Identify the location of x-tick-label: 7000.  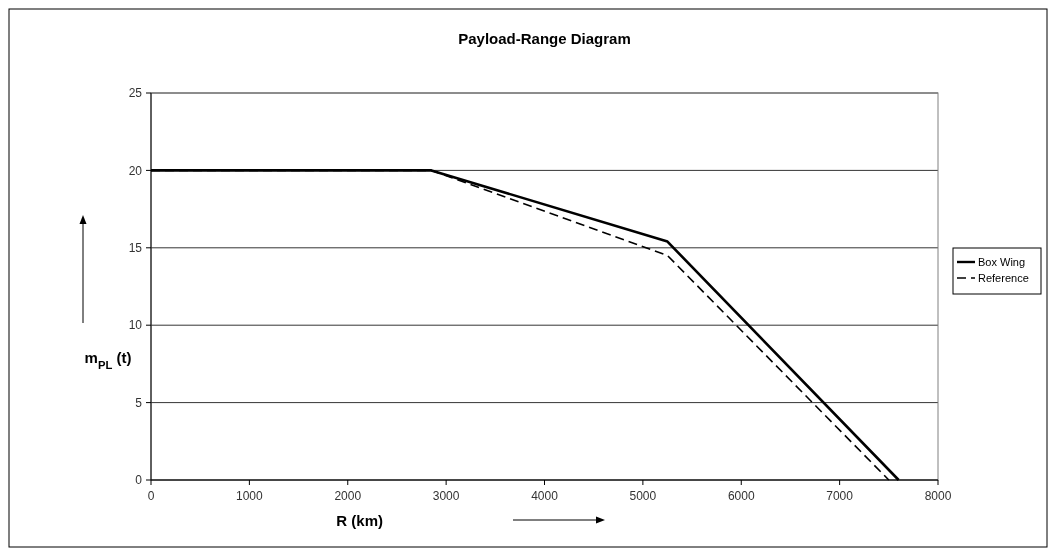
(840, 496).